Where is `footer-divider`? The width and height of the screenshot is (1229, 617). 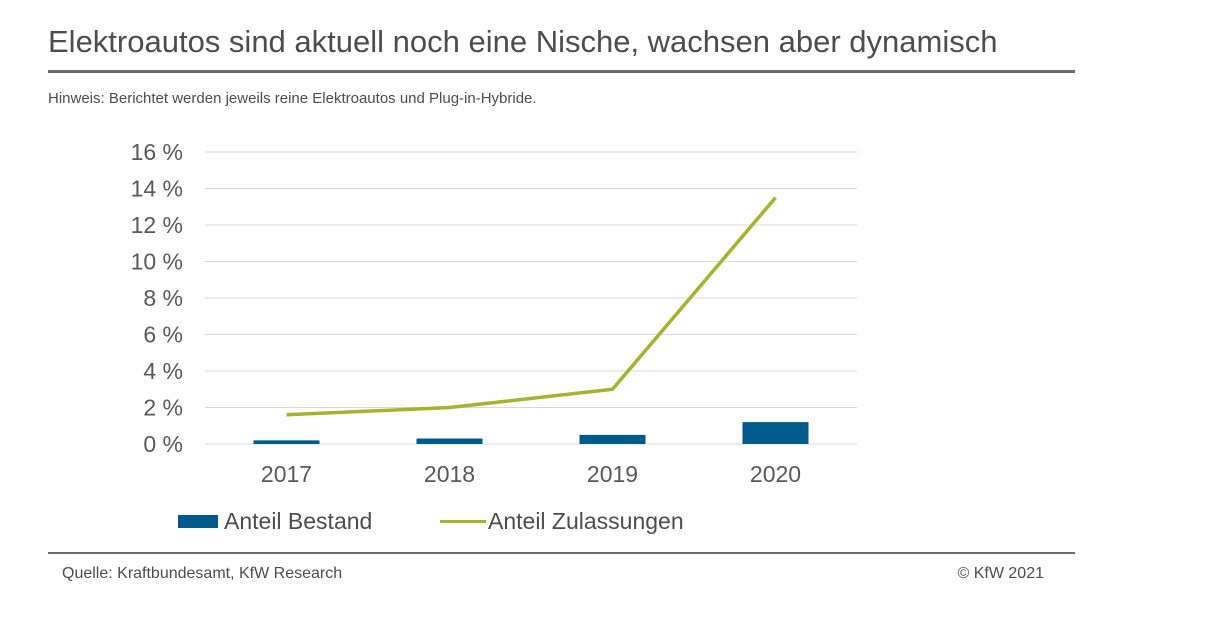
footer-divider is located at coordinates (561, 553).